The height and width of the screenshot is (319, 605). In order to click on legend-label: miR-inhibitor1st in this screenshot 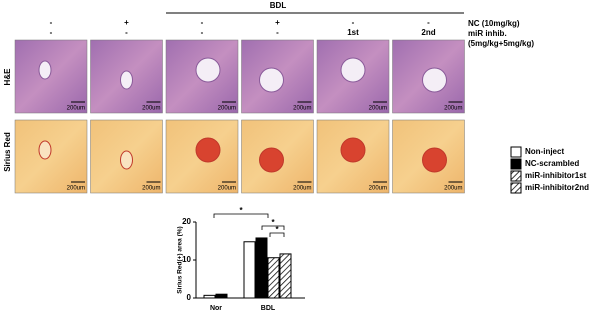, I will do `click(556, 175)`.